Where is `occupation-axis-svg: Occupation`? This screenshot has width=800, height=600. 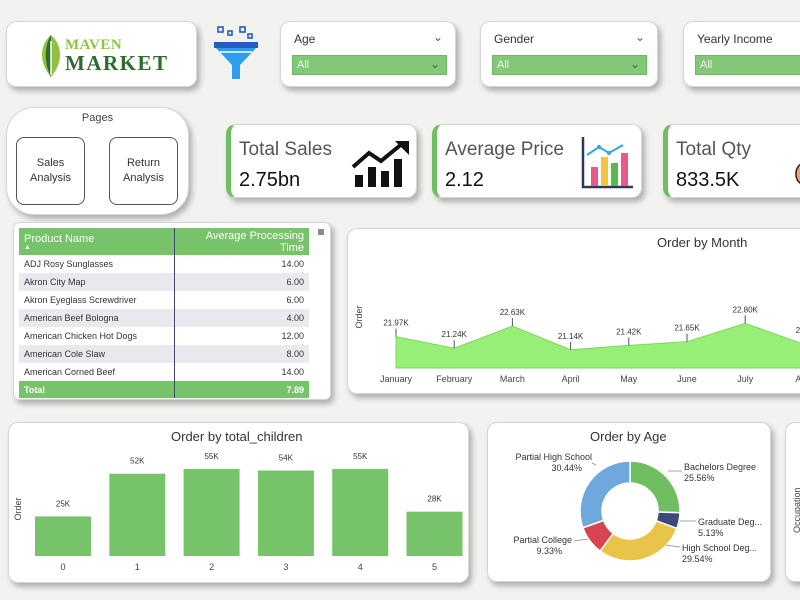 occupation-axis-svg: Occupation is located at coordinates (796, 510).